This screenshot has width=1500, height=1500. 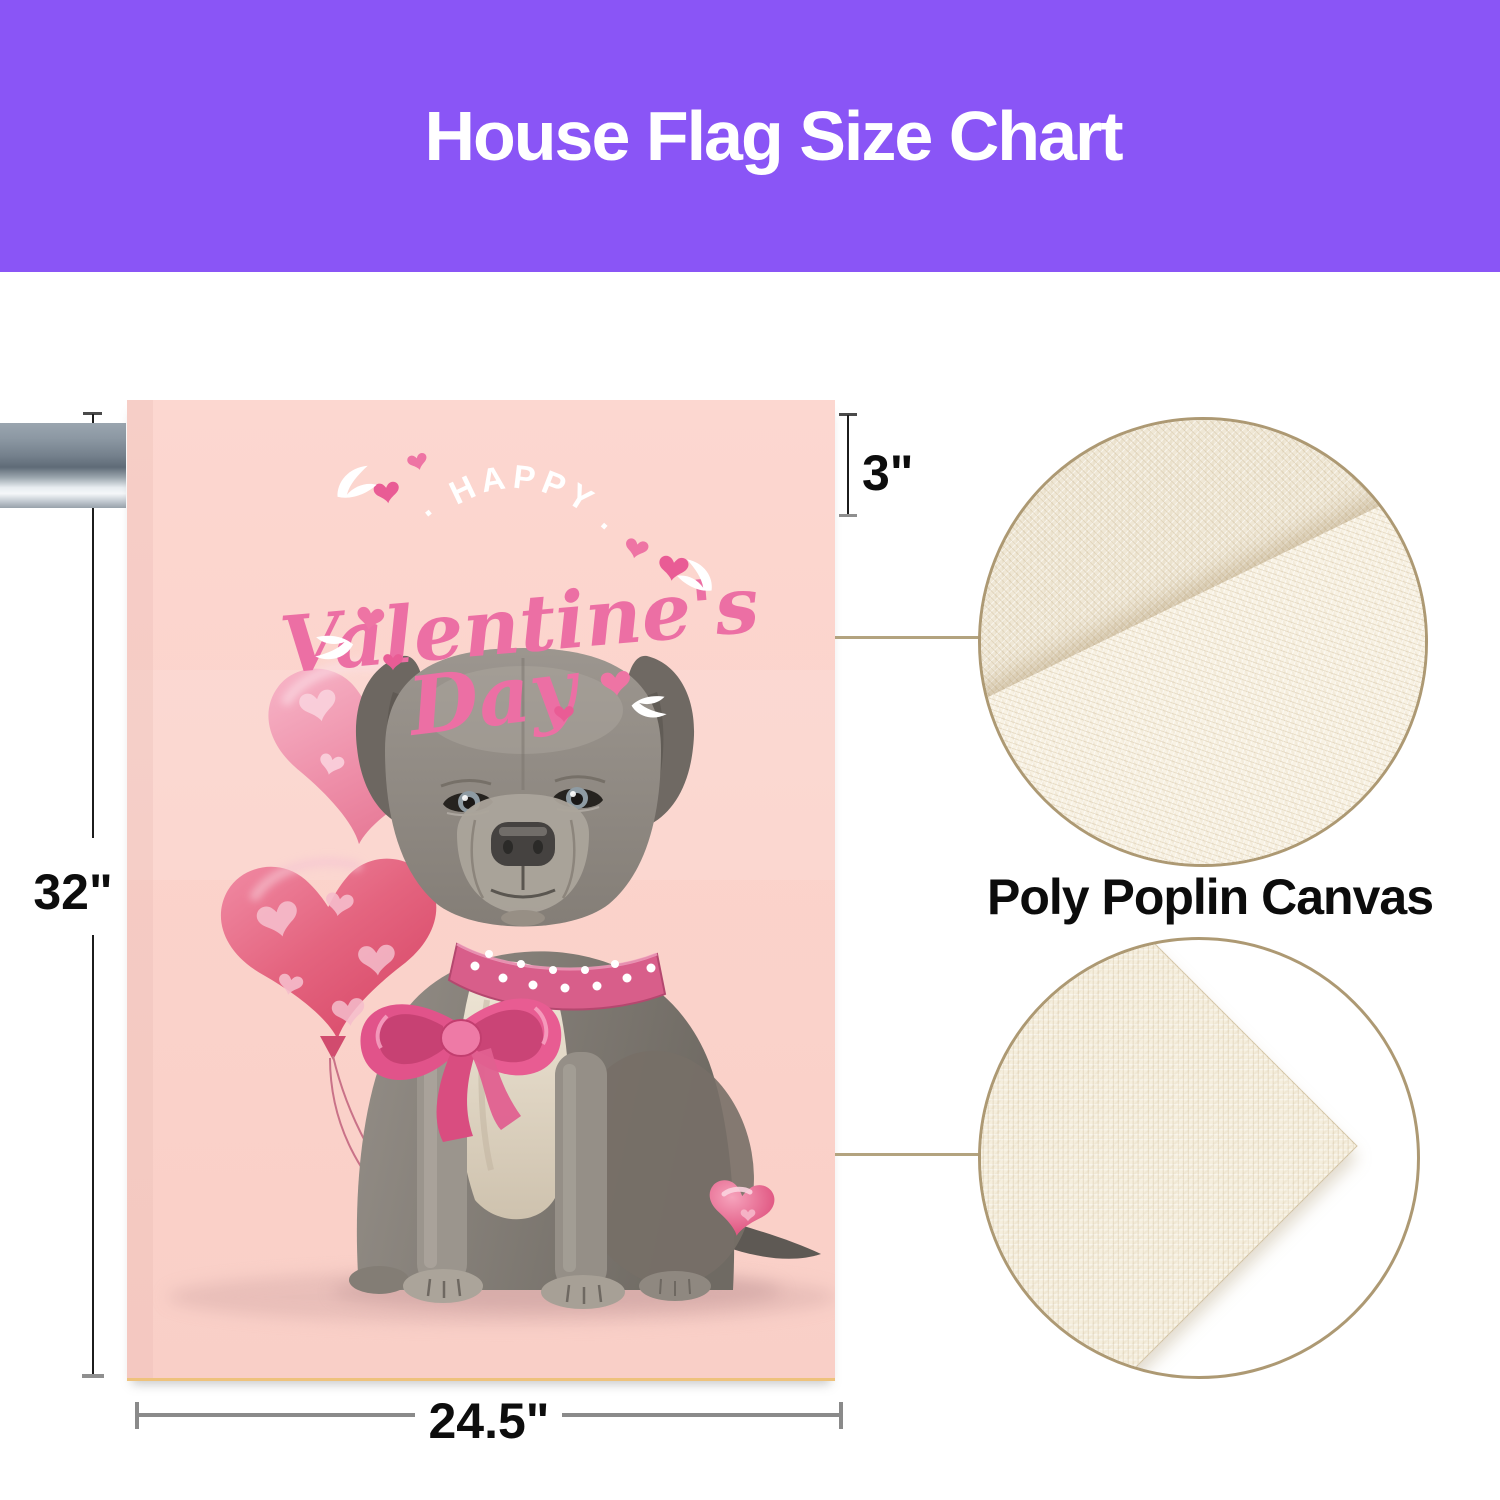 I want to click on height-dim-line-upper, so click(x=93, y=626).